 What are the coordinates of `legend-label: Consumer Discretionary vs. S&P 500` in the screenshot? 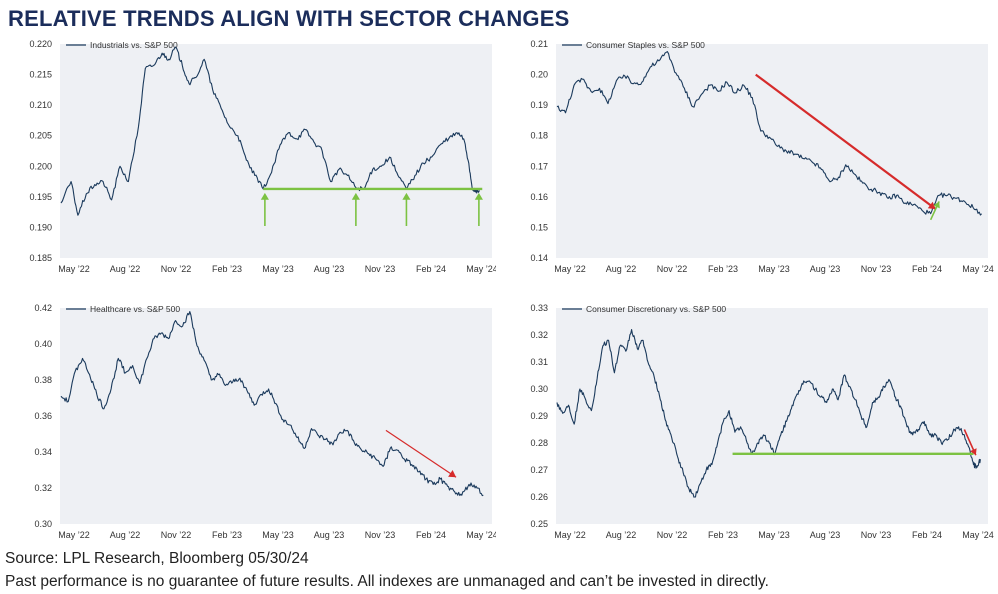 It's located at (656, 309).